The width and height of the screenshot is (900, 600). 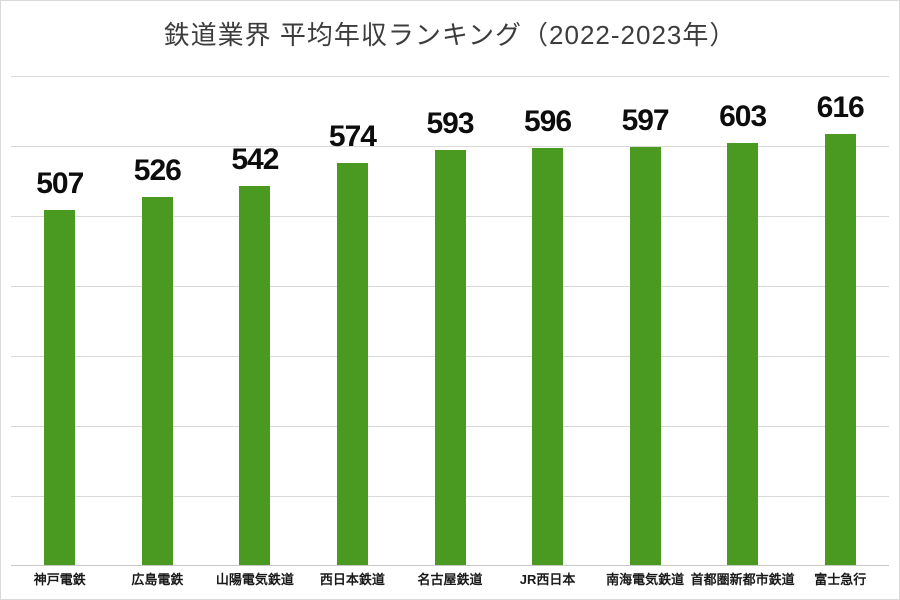 What do you see at coordinates (450, 565) in the screenshot?
I see `x-axis-line` at bounding box center [450, 565].